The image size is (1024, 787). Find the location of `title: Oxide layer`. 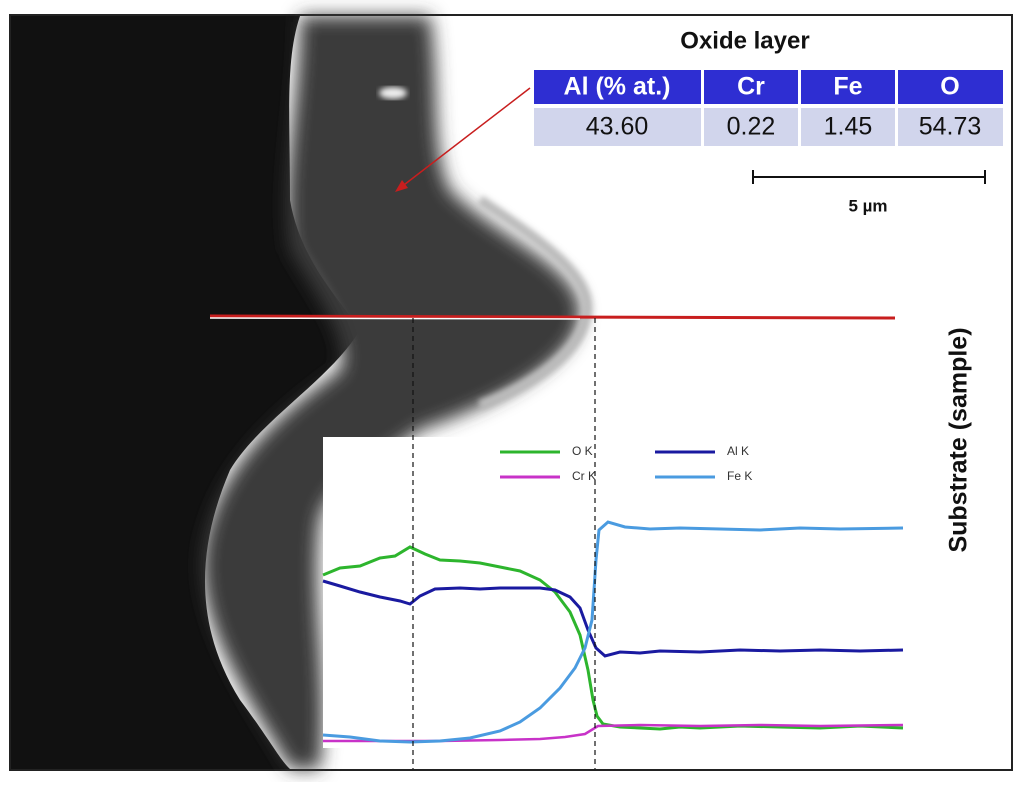

title: Oxide layer is located at coordinates (744, 40).